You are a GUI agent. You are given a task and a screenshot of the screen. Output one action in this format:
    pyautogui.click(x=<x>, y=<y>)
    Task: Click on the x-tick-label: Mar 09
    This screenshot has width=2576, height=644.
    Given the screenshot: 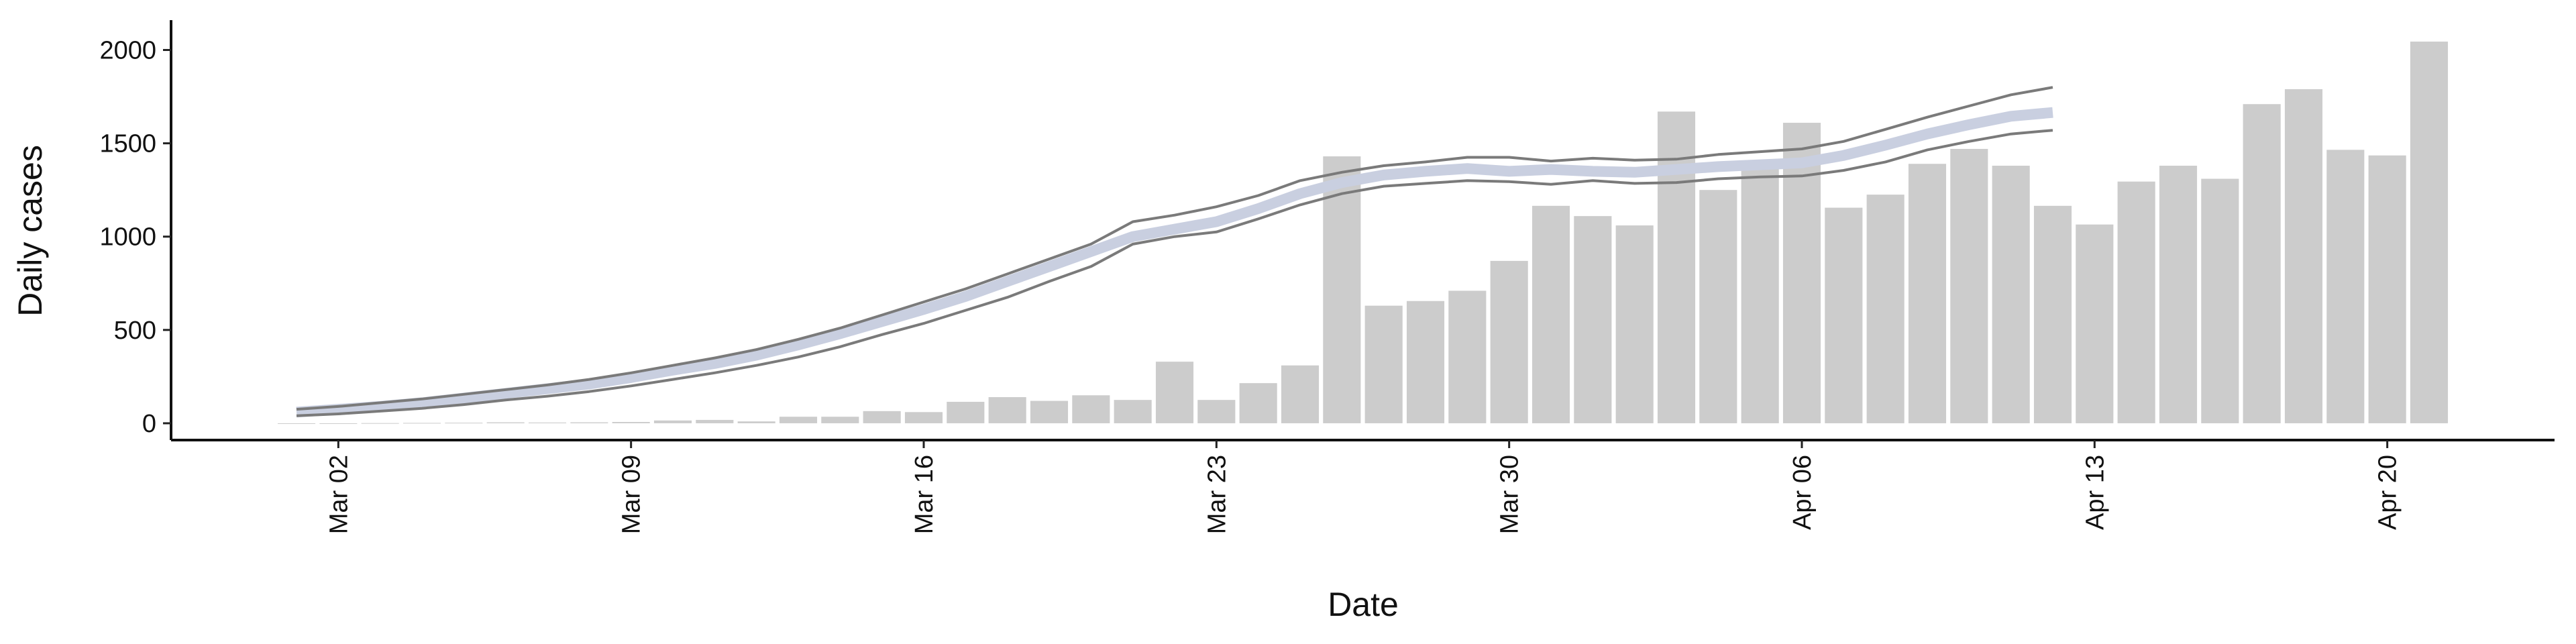 What is the action you would take?
    pyautogui.click(x=632, y=494)
    